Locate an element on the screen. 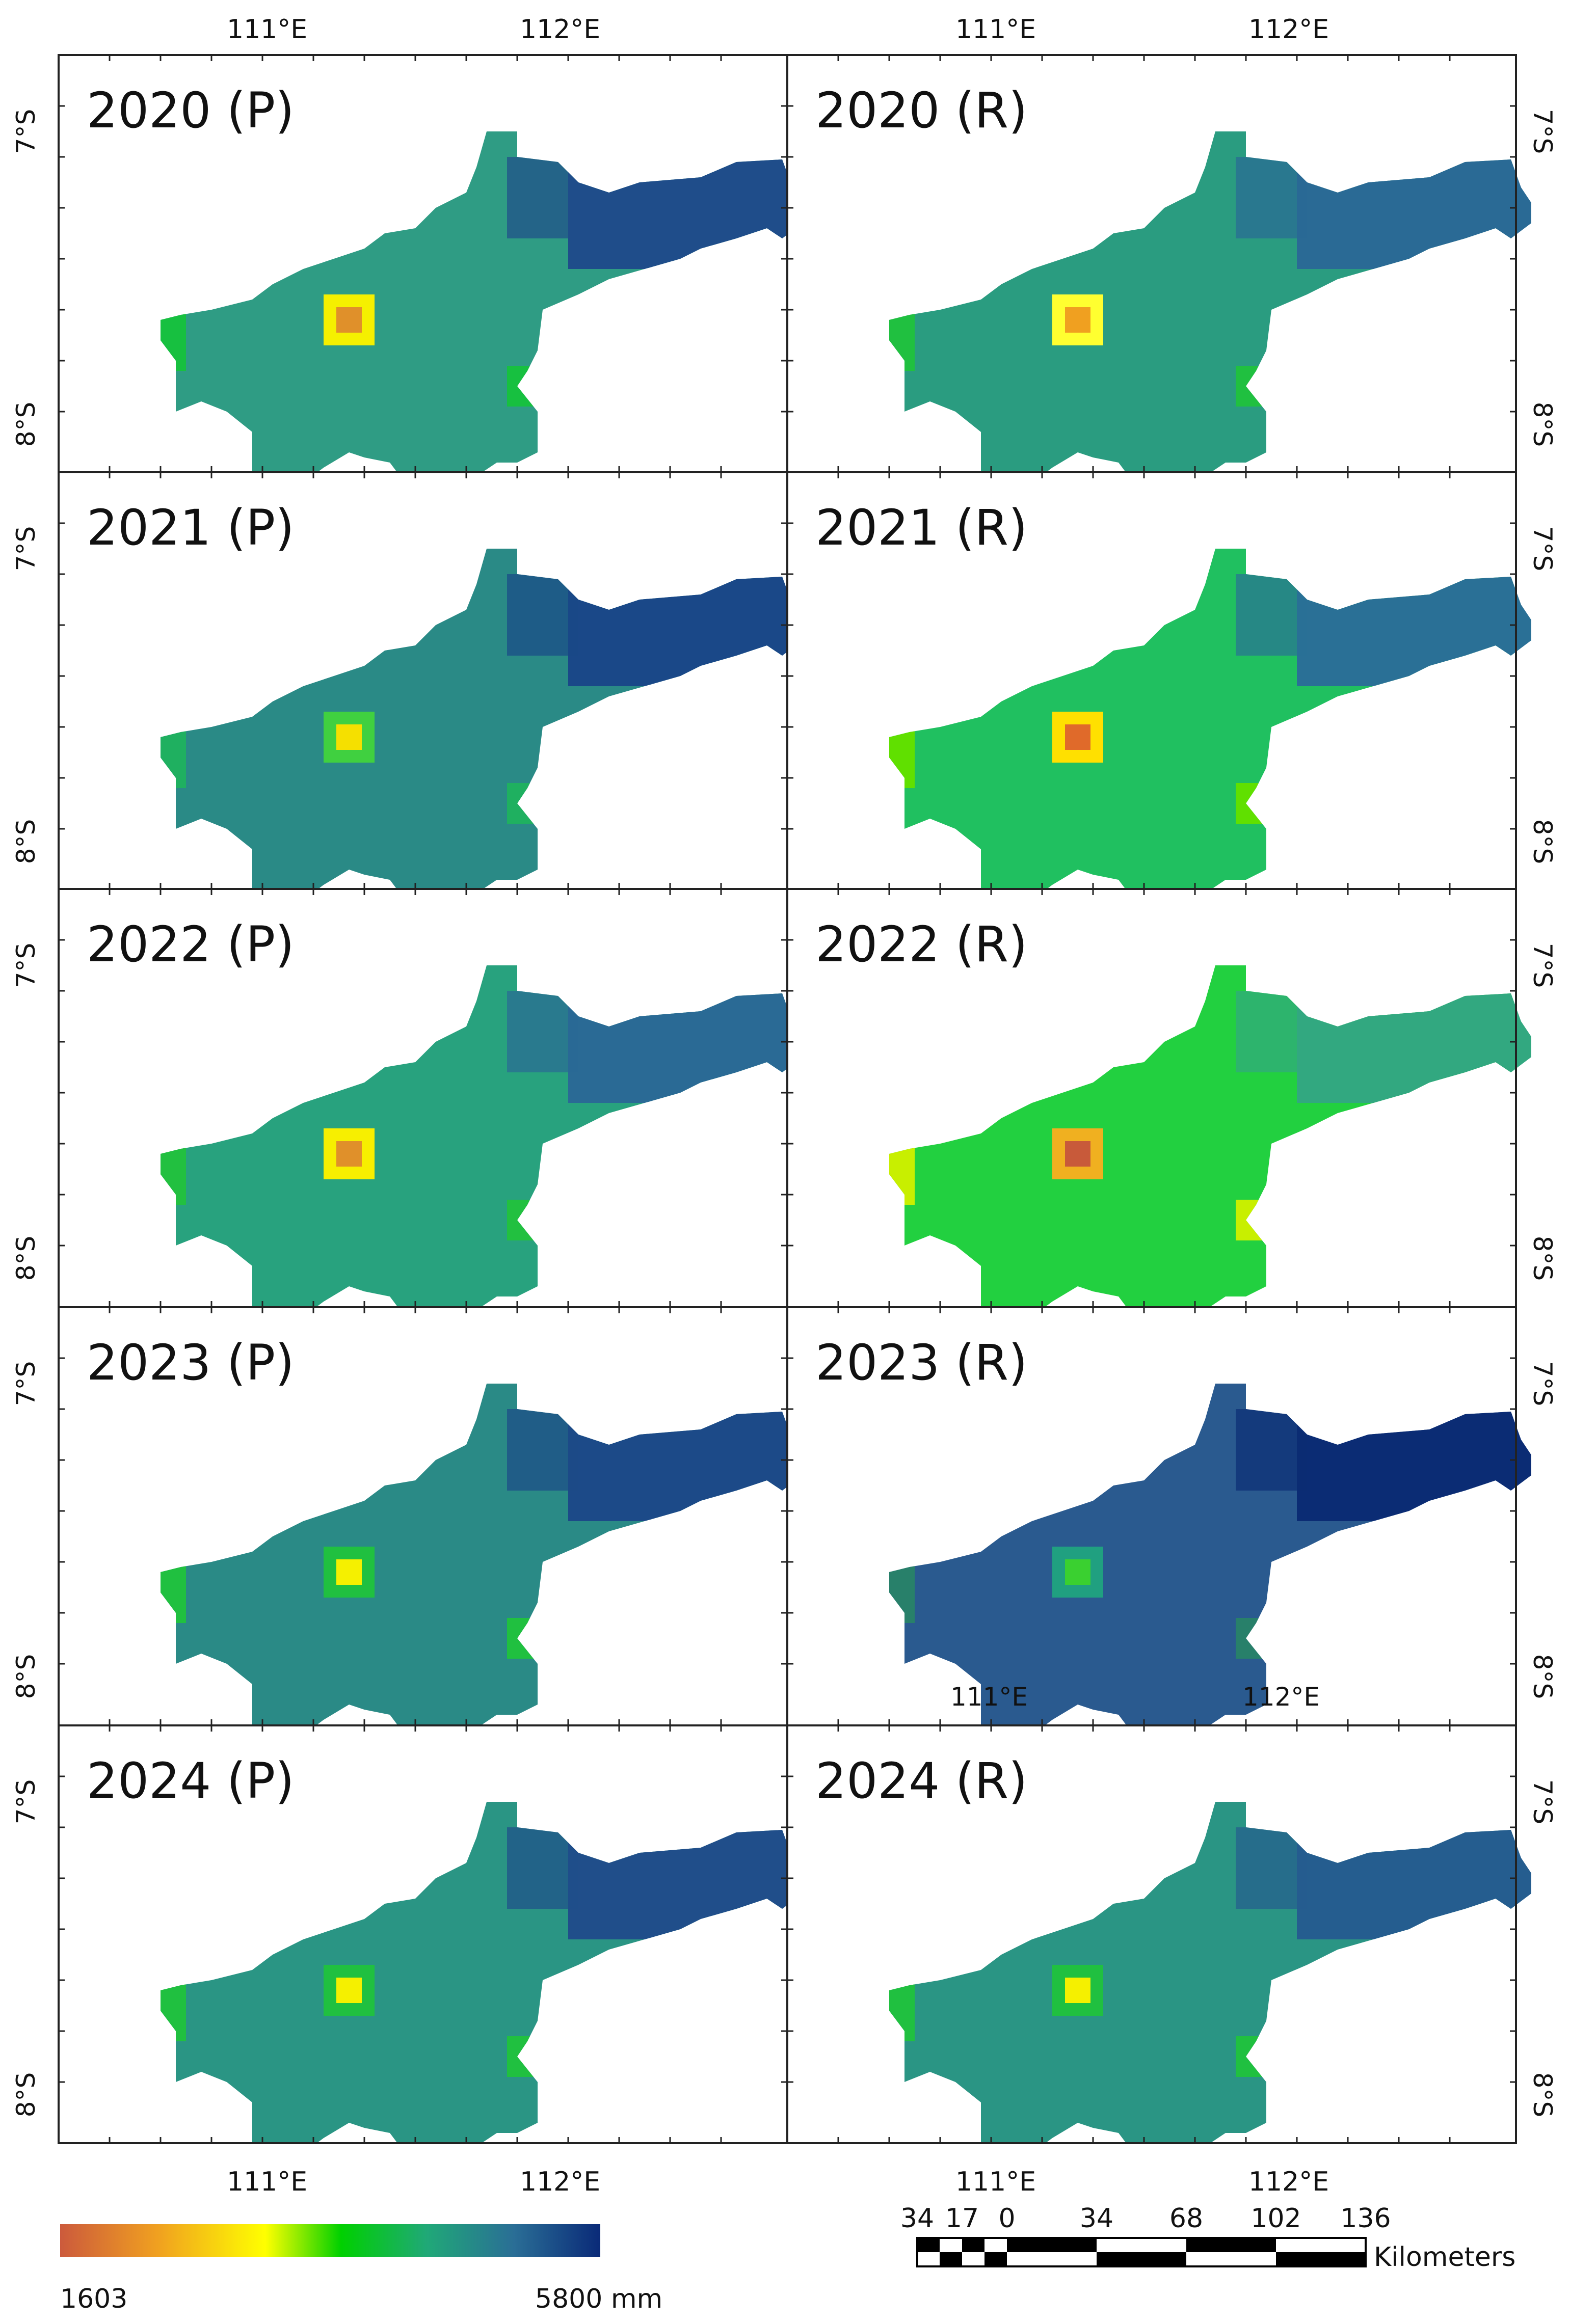 This screenshot has height=2324, width=1570. panel-label: 2023 (R) is located at coordinates (921, 1362).